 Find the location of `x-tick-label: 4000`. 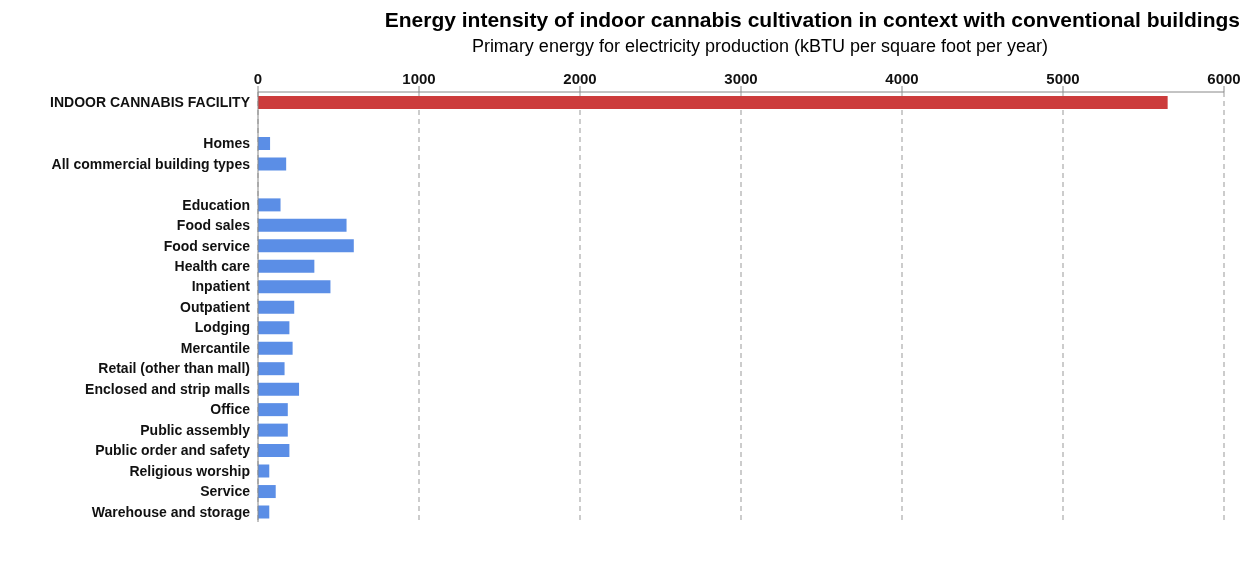

x-tick-label: 4000 is located at coordinates (902, 78).